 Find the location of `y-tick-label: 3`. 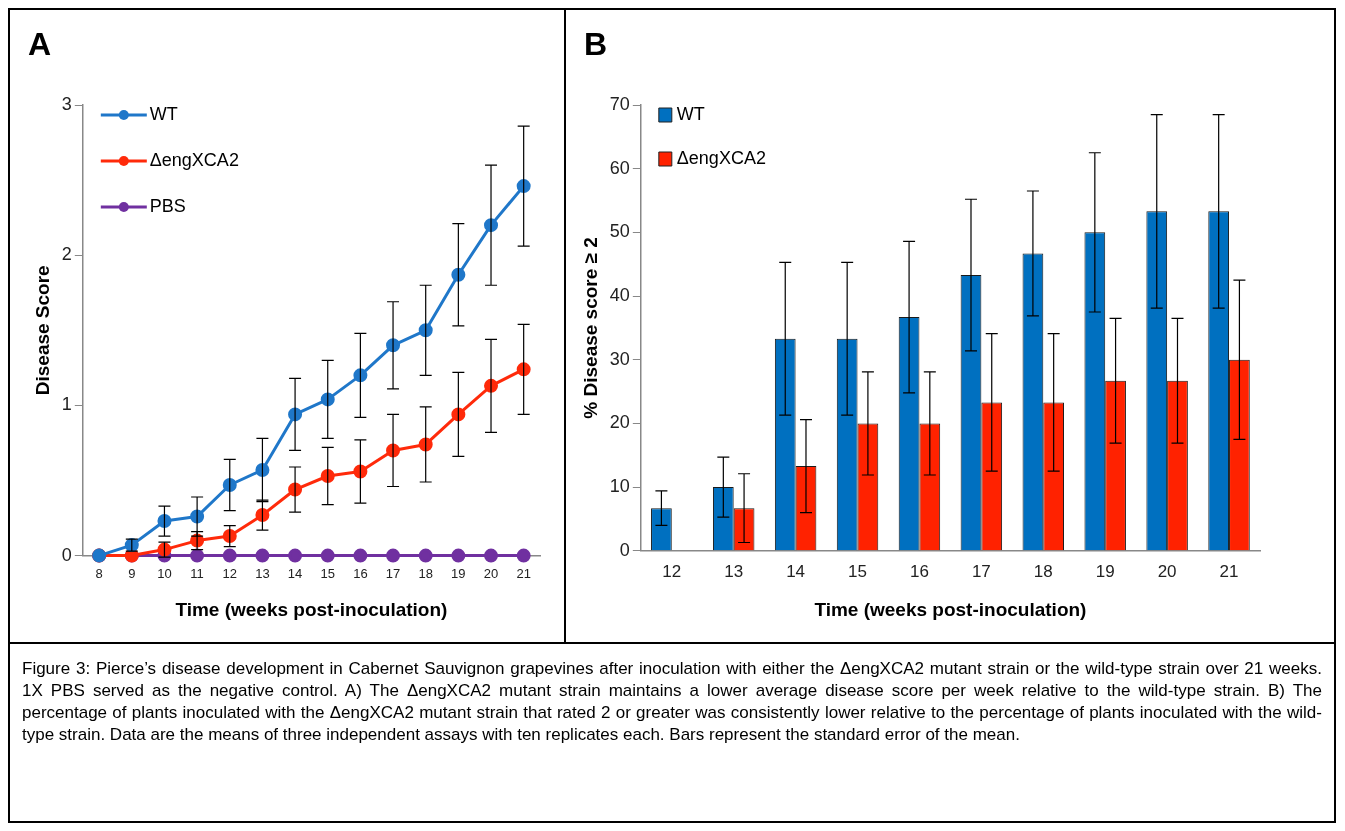

y-tick-label: 3 is located at coordinates (66, 103).